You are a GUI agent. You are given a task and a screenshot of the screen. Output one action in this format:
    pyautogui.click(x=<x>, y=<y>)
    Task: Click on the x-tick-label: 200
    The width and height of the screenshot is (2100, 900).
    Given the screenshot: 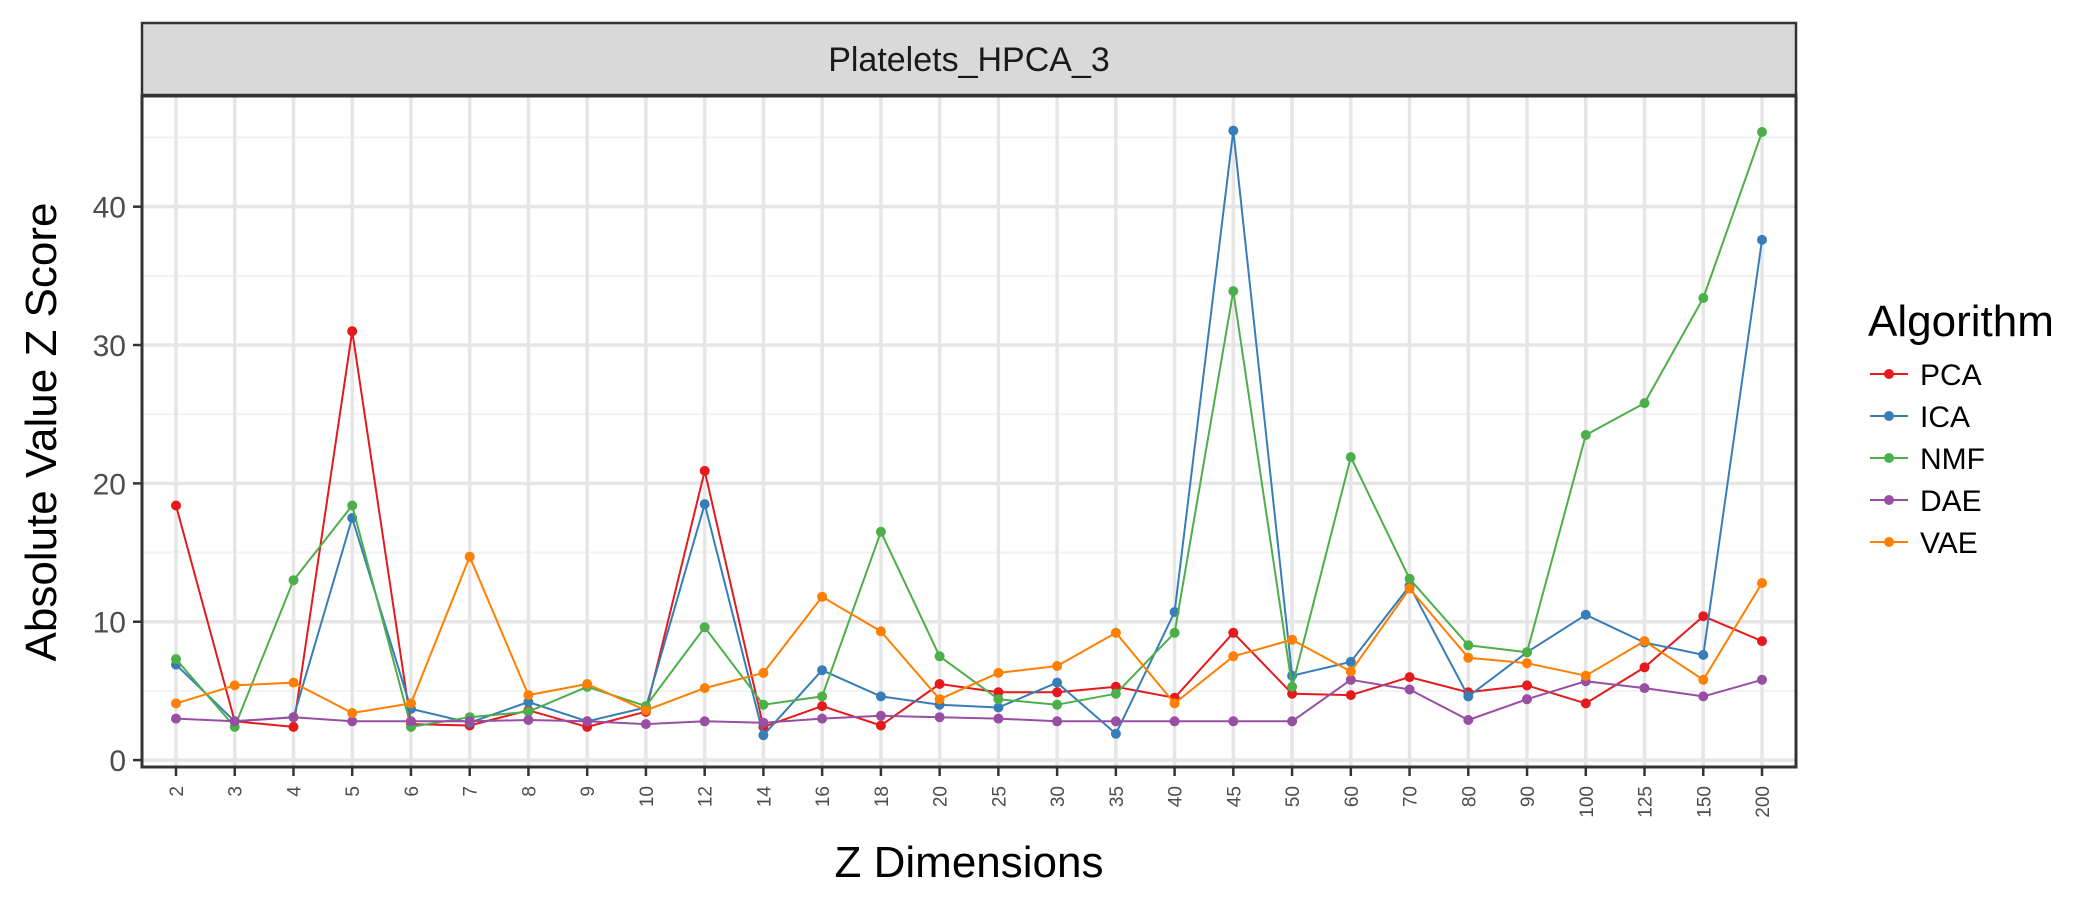 What is the action you would take?
    pyautogui.click(x=1763, y=802)
    